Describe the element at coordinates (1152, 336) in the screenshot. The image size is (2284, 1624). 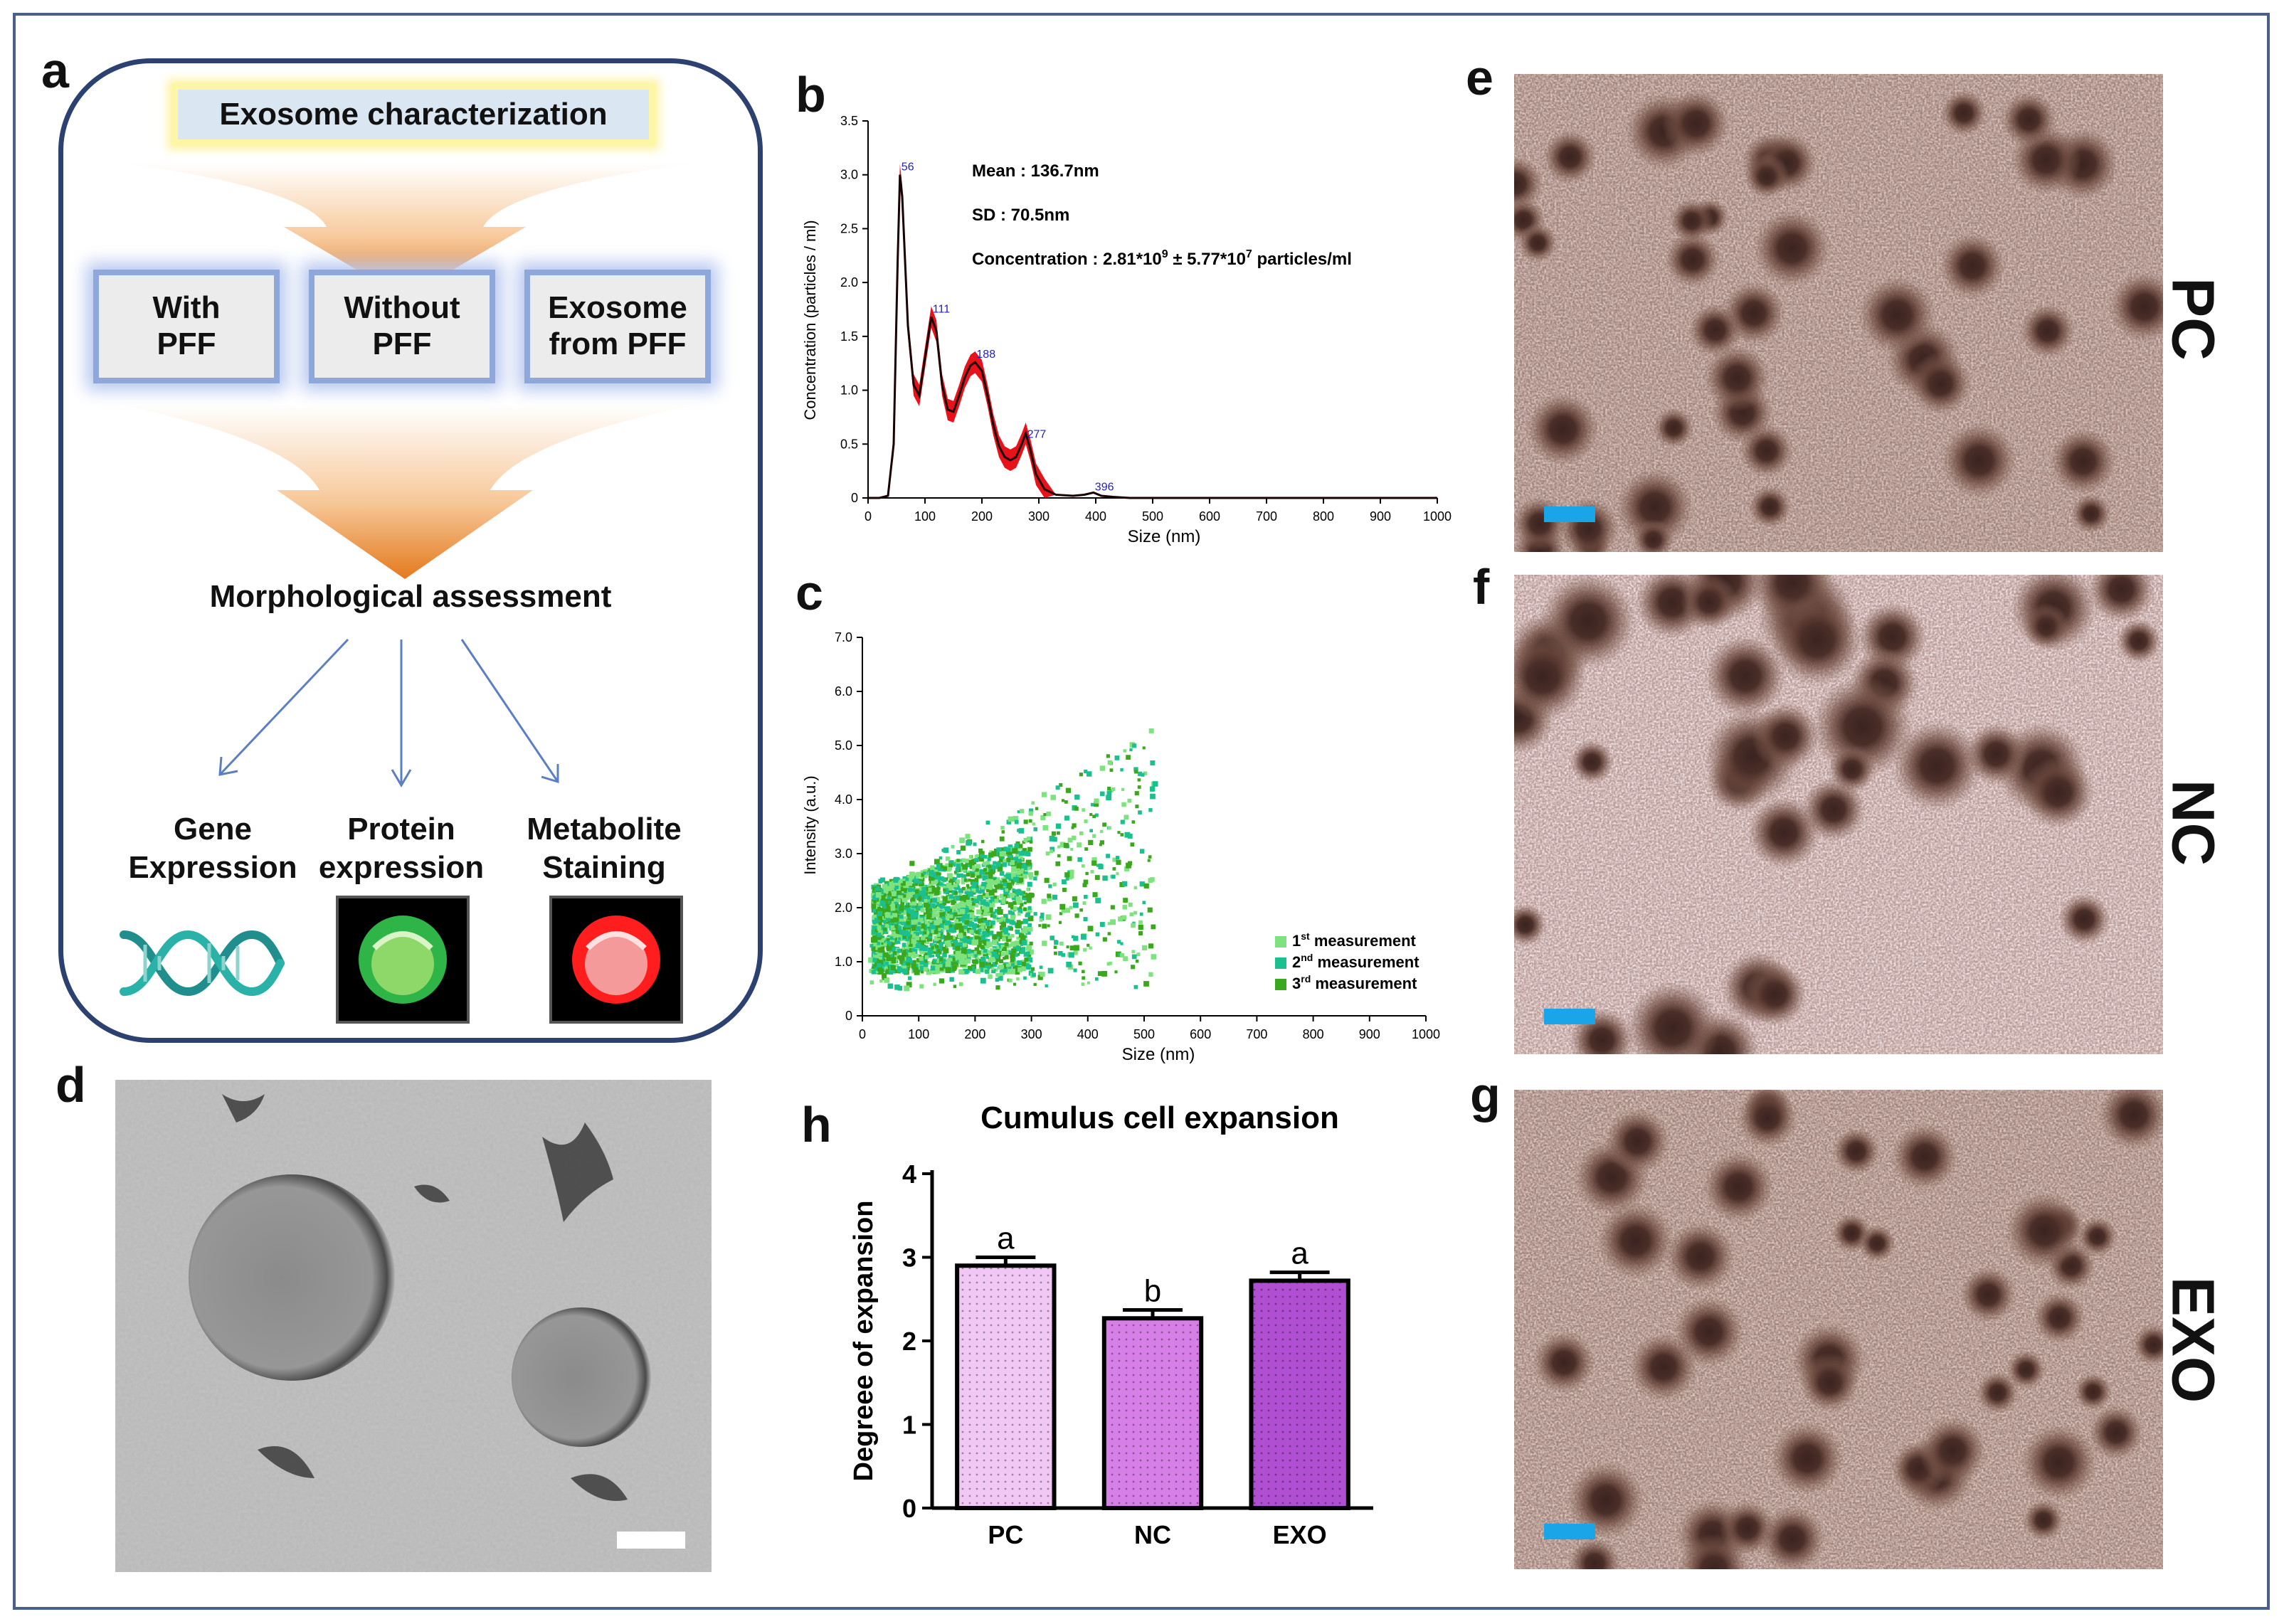
I see `mean-line` at that location.